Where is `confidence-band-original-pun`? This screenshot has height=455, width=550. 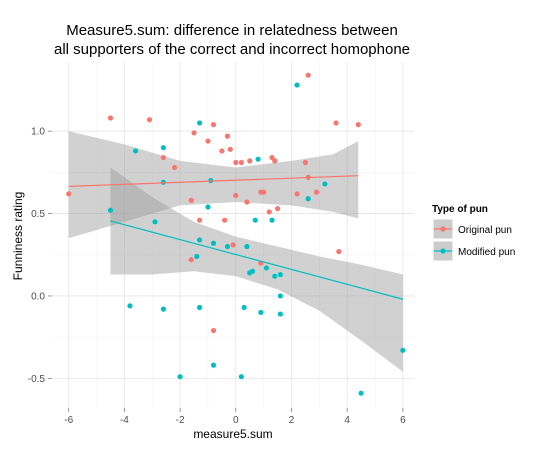
confidence-band-original-pun is located at coordinates (213, 185).